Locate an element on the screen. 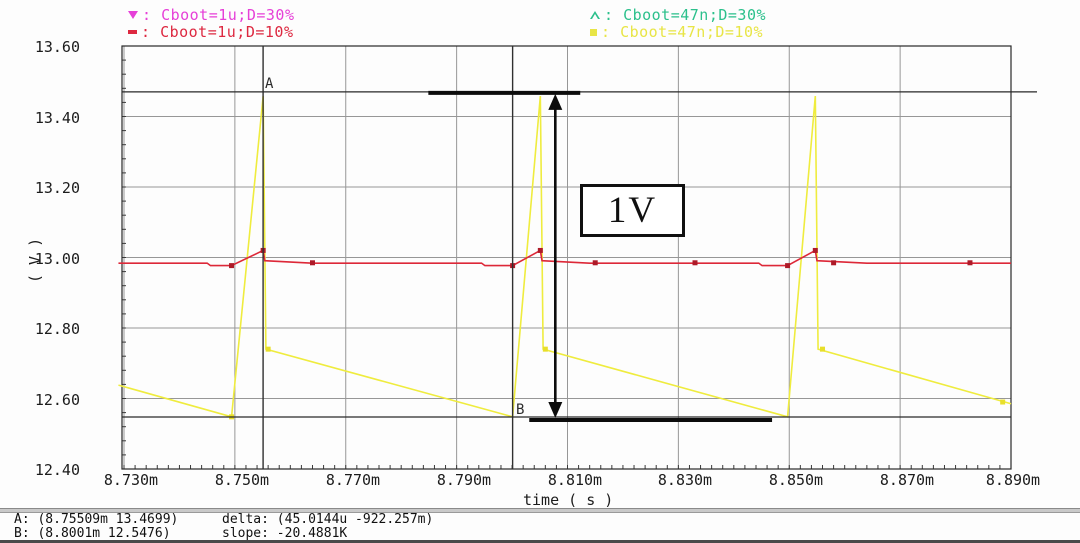  triangle-down-icon is located at coordinates (133, 15).